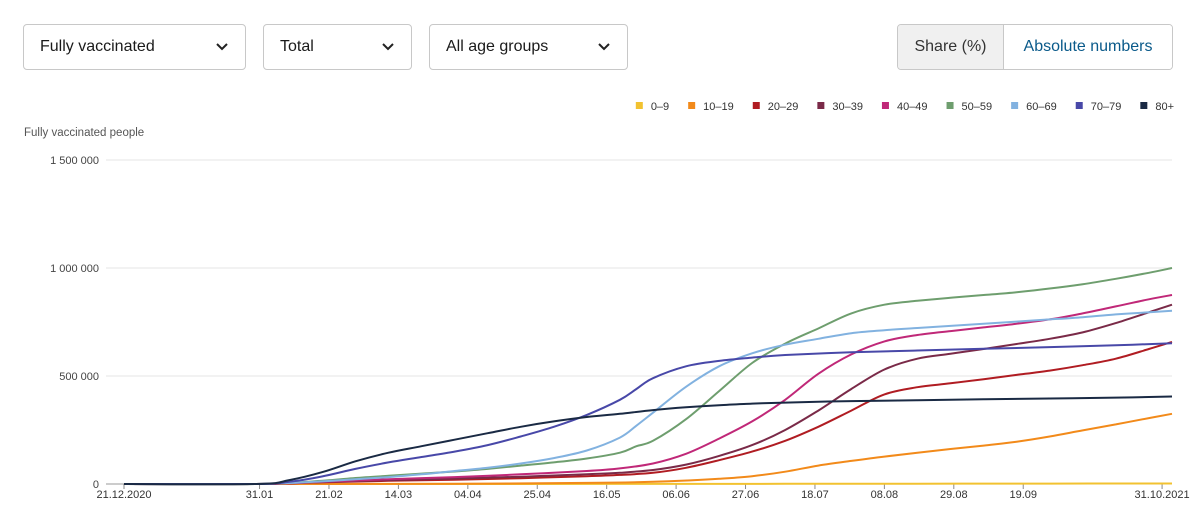 The width and height of the screenshot is (1204, 528). Describe the element at coordinates (1164, 107) in the screenshot. I see `legend-label: 80+` at that location.